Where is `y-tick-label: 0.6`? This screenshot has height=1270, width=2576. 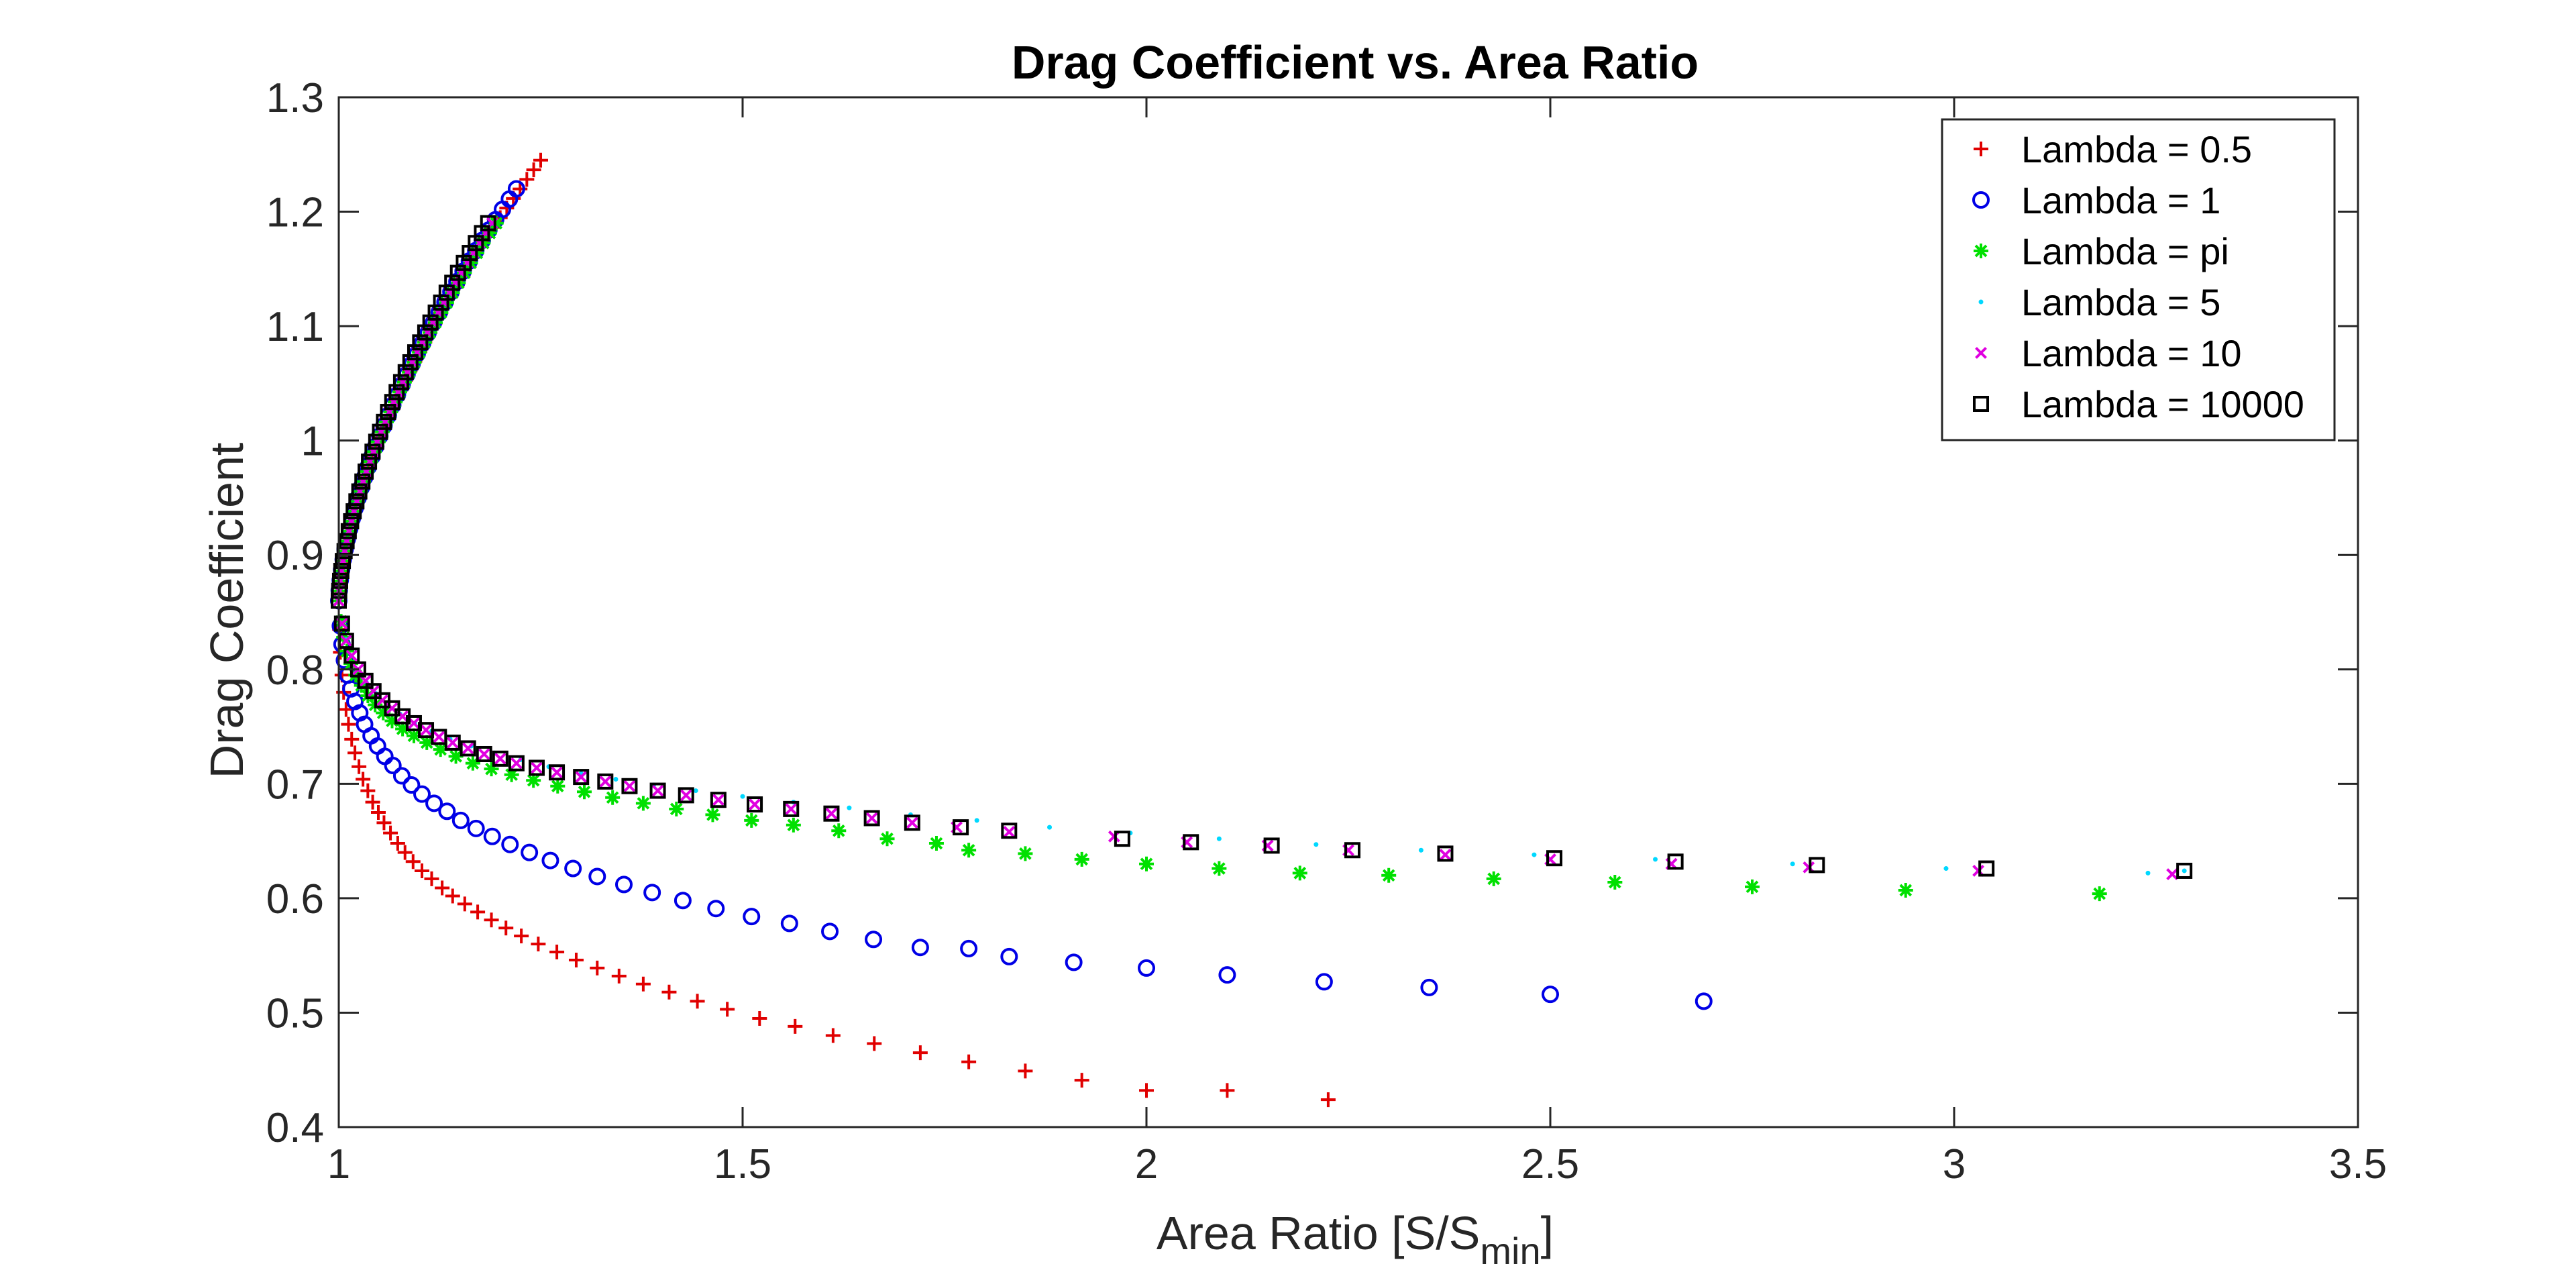 y-tick-label: 0.6 is located at coordinates (295, 899).